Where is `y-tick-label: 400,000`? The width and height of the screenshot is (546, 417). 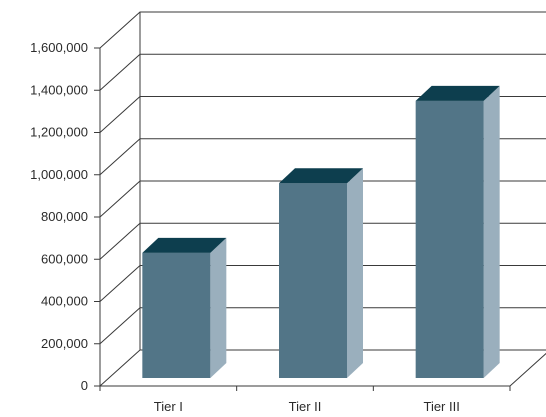
y-tick-label: 400,000 is located at coordinates (64, 301).